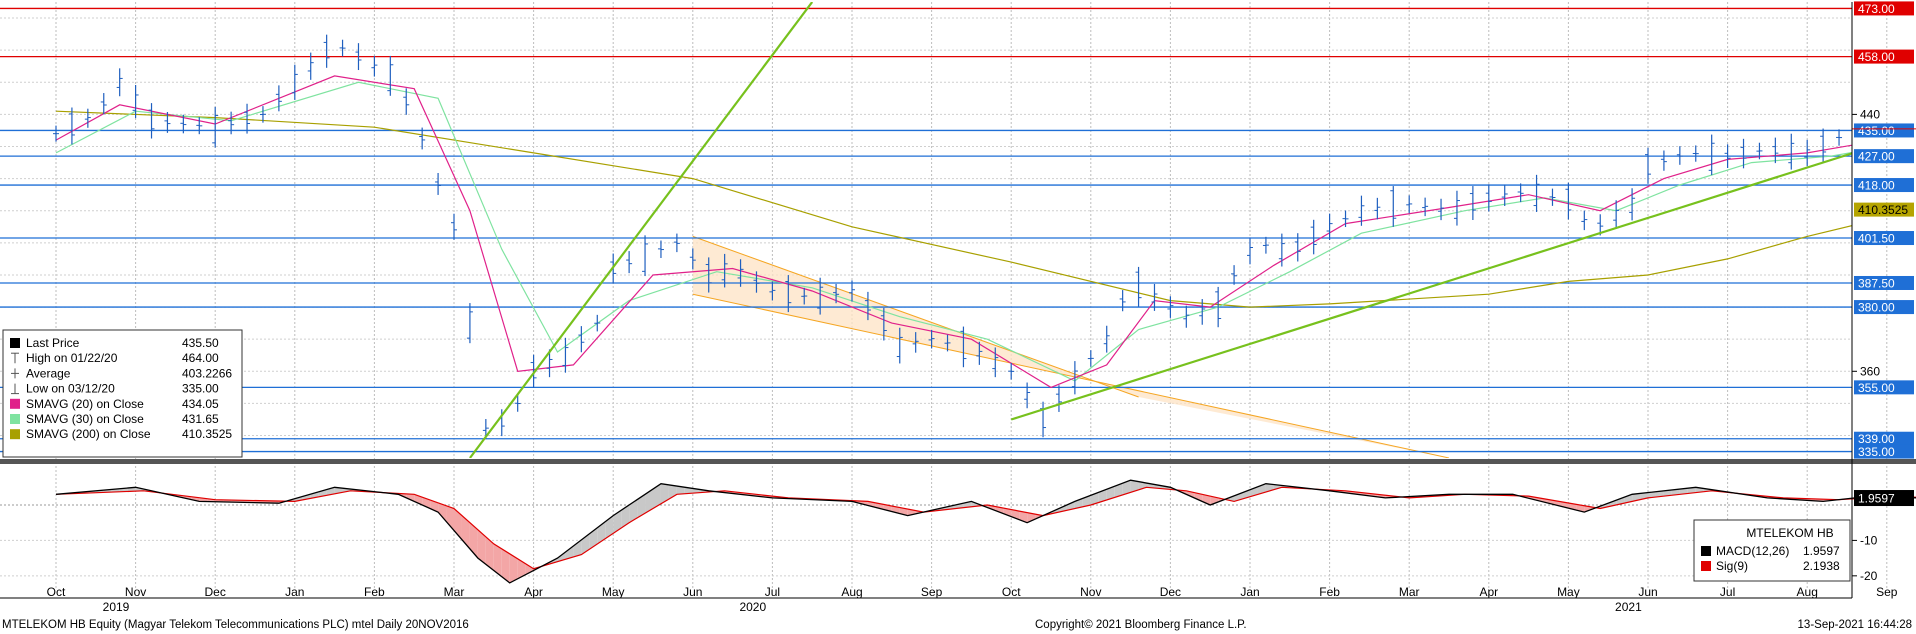 The height and width of the screenshot is (634, 1916). I want to click on price-level-label: 427.00, so click(1876, 157).